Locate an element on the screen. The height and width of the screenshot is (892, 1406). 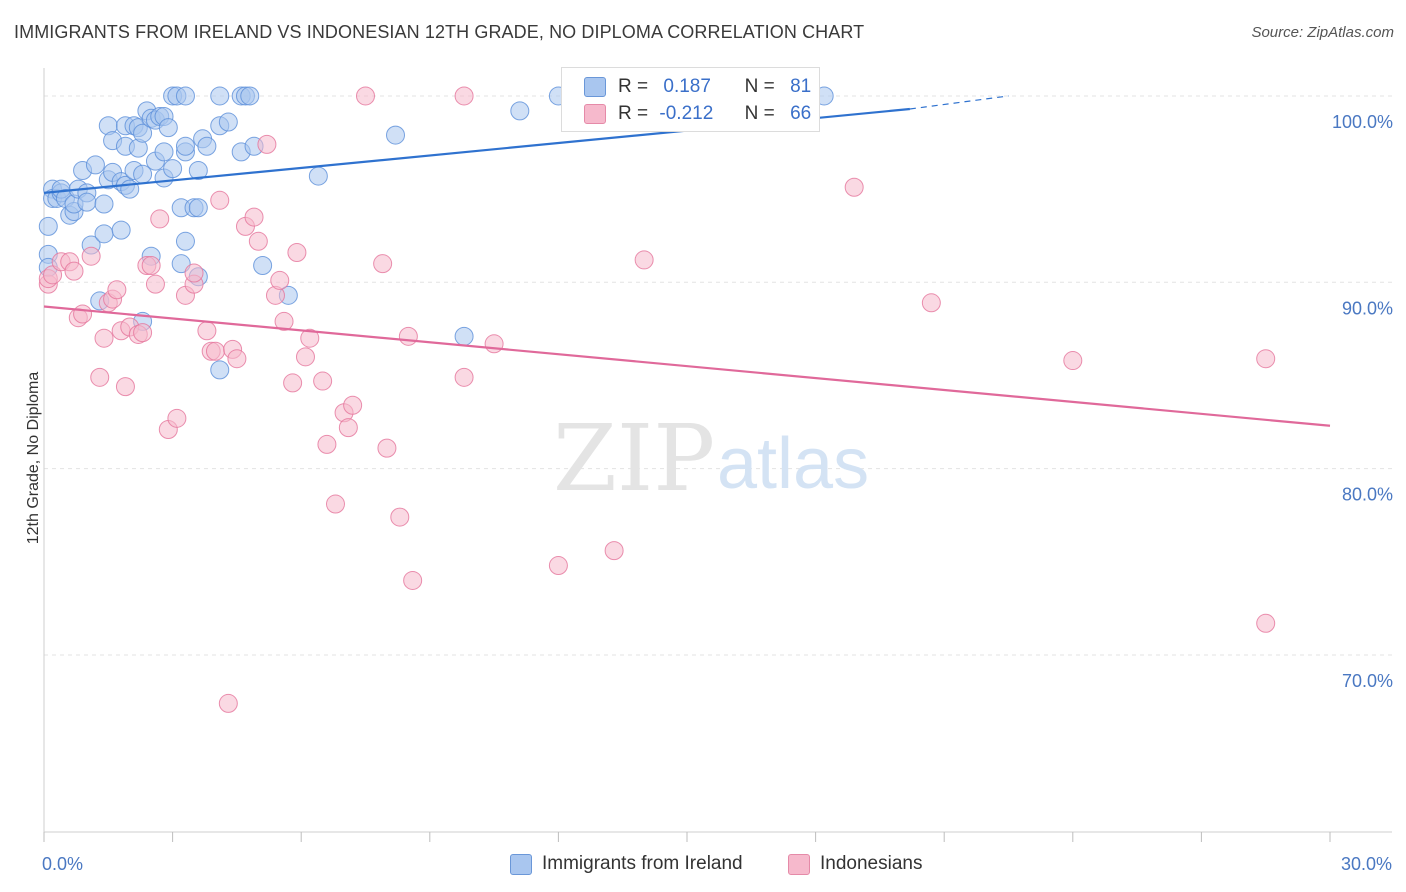
y-tick-label: 70.0% is located at coordinates (1367, 681).